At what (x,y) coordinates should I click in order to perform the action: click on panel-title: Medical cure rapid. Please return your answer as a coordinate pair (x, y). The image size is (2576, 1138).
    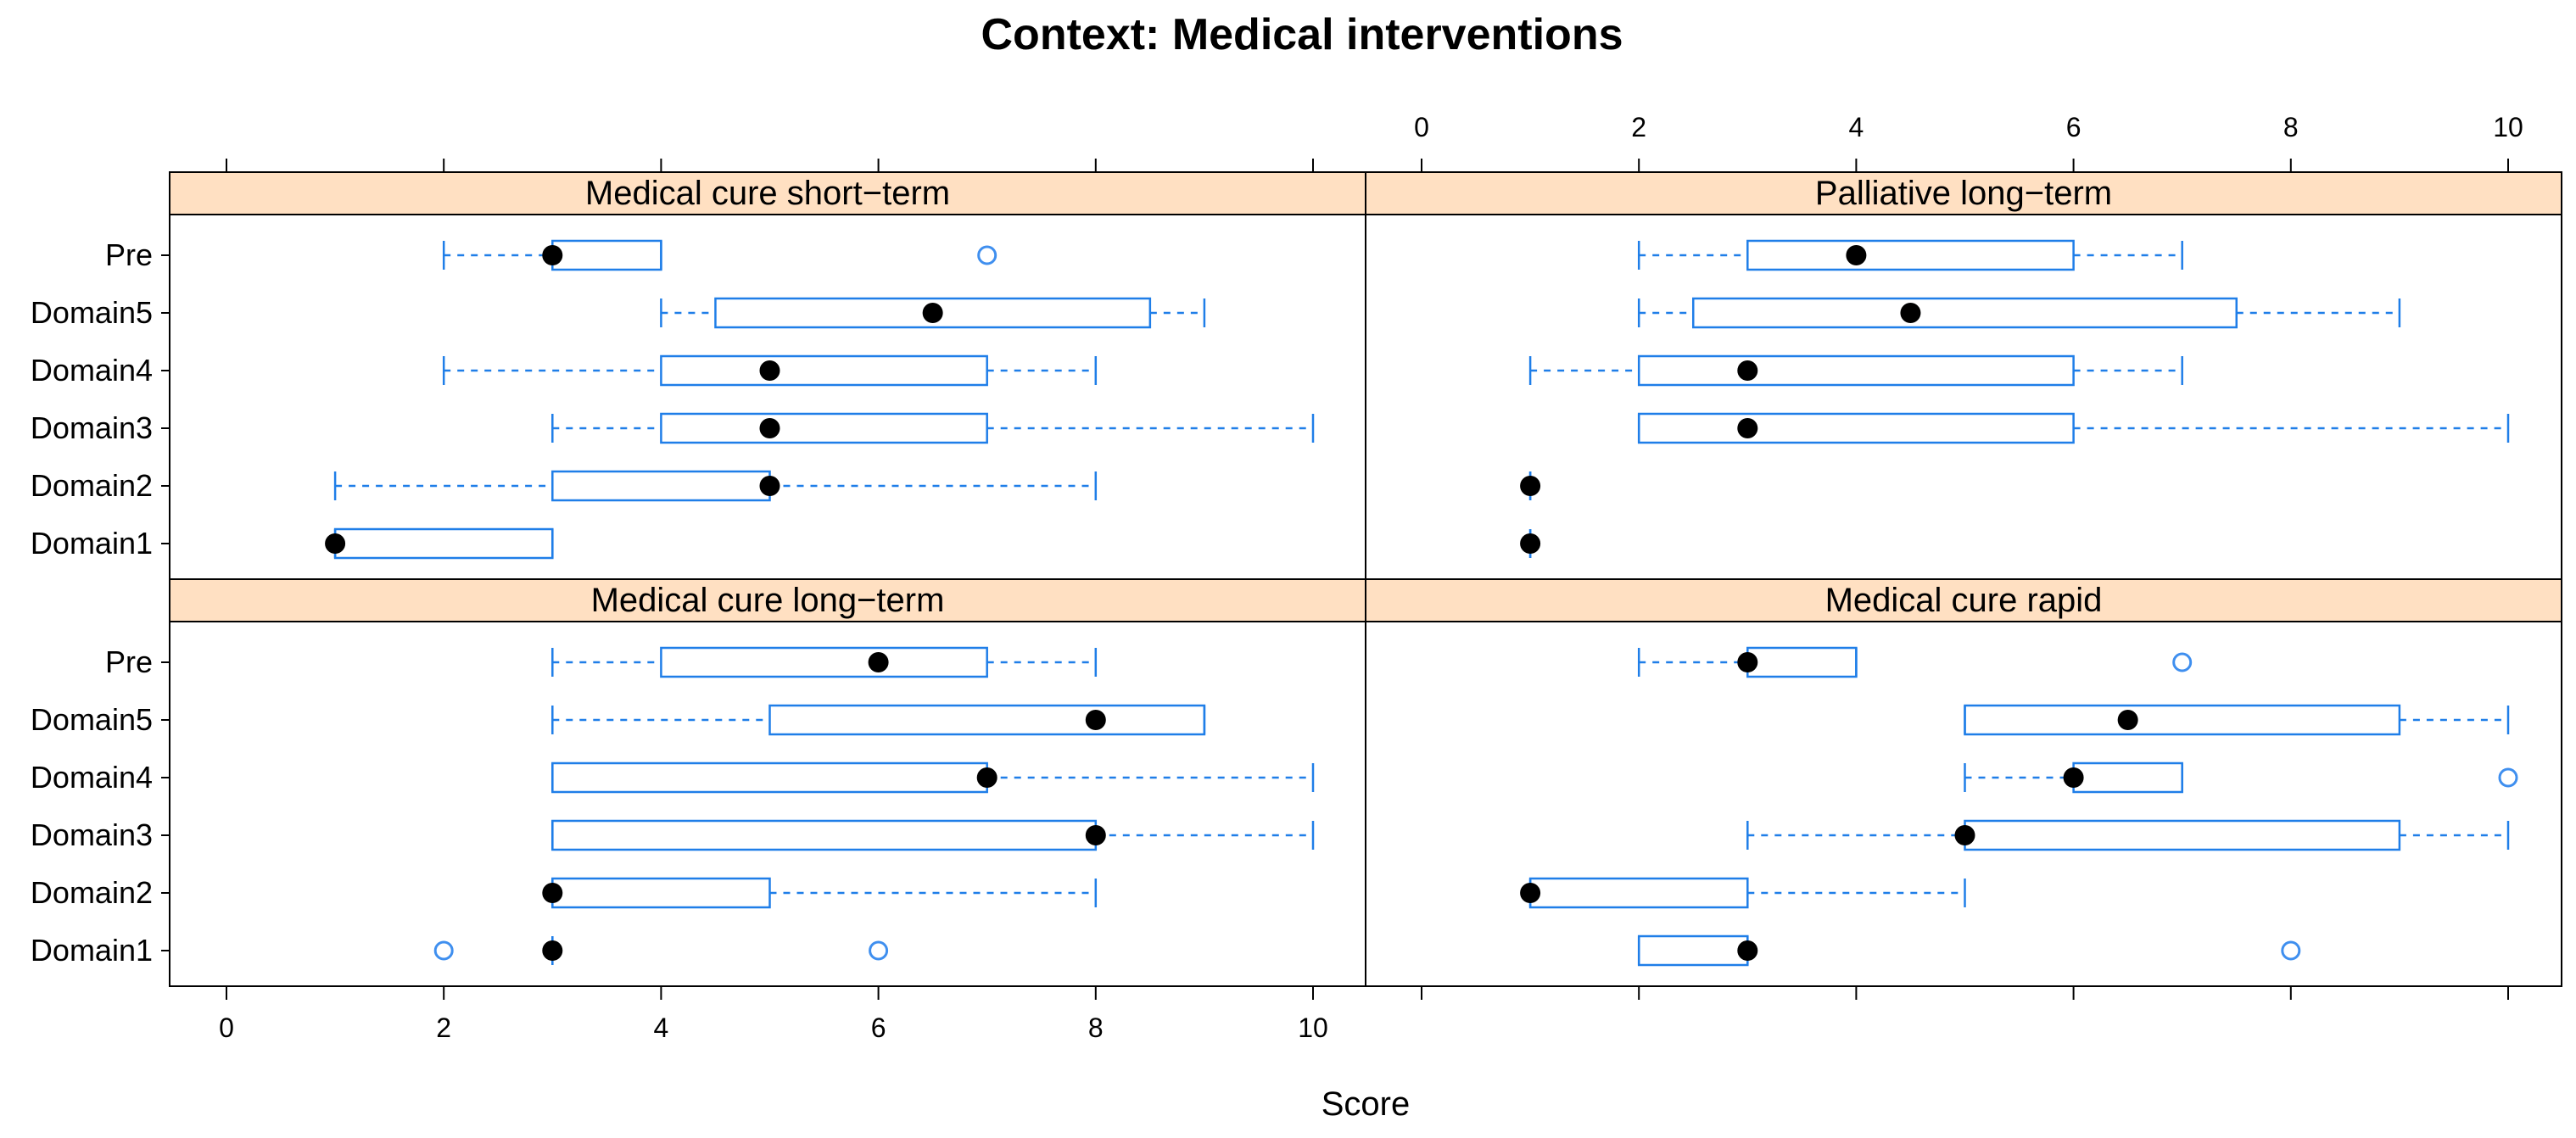
    Looking at the image, I should click on (1964, 600).